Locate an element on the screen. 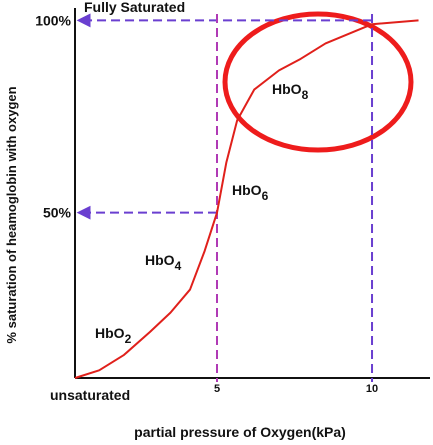  annotation: HbO2 is located at coordinates (113, 335).